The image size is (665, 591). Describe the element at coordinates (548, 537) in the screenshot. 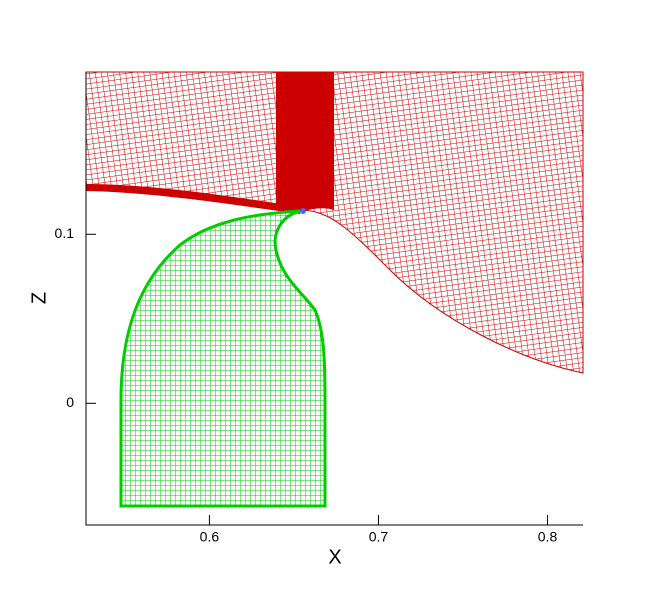

I see `x-tick-label: 0.8` at that location.